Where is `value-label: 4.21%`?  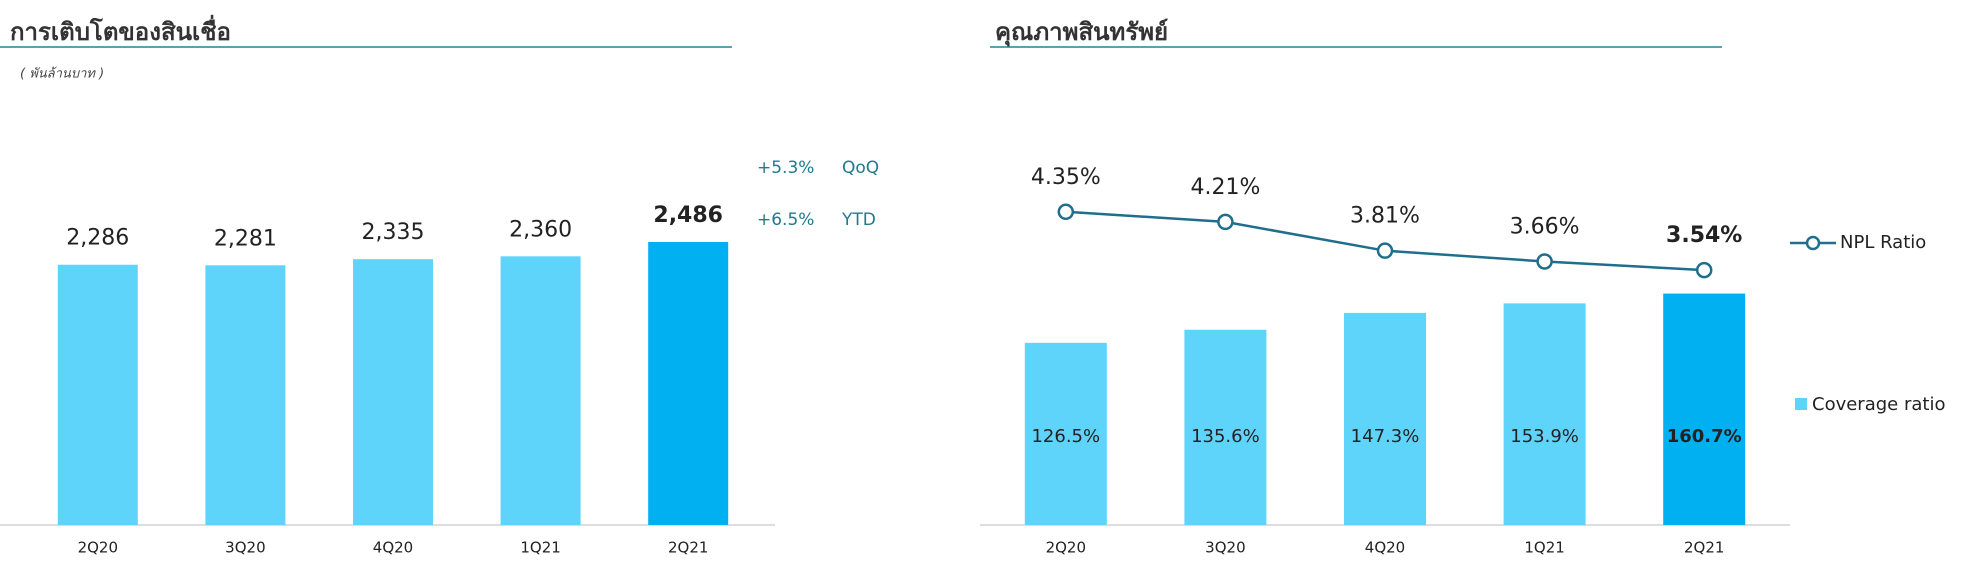
value-label: 4.21% is located at coordinates (1225, 187).